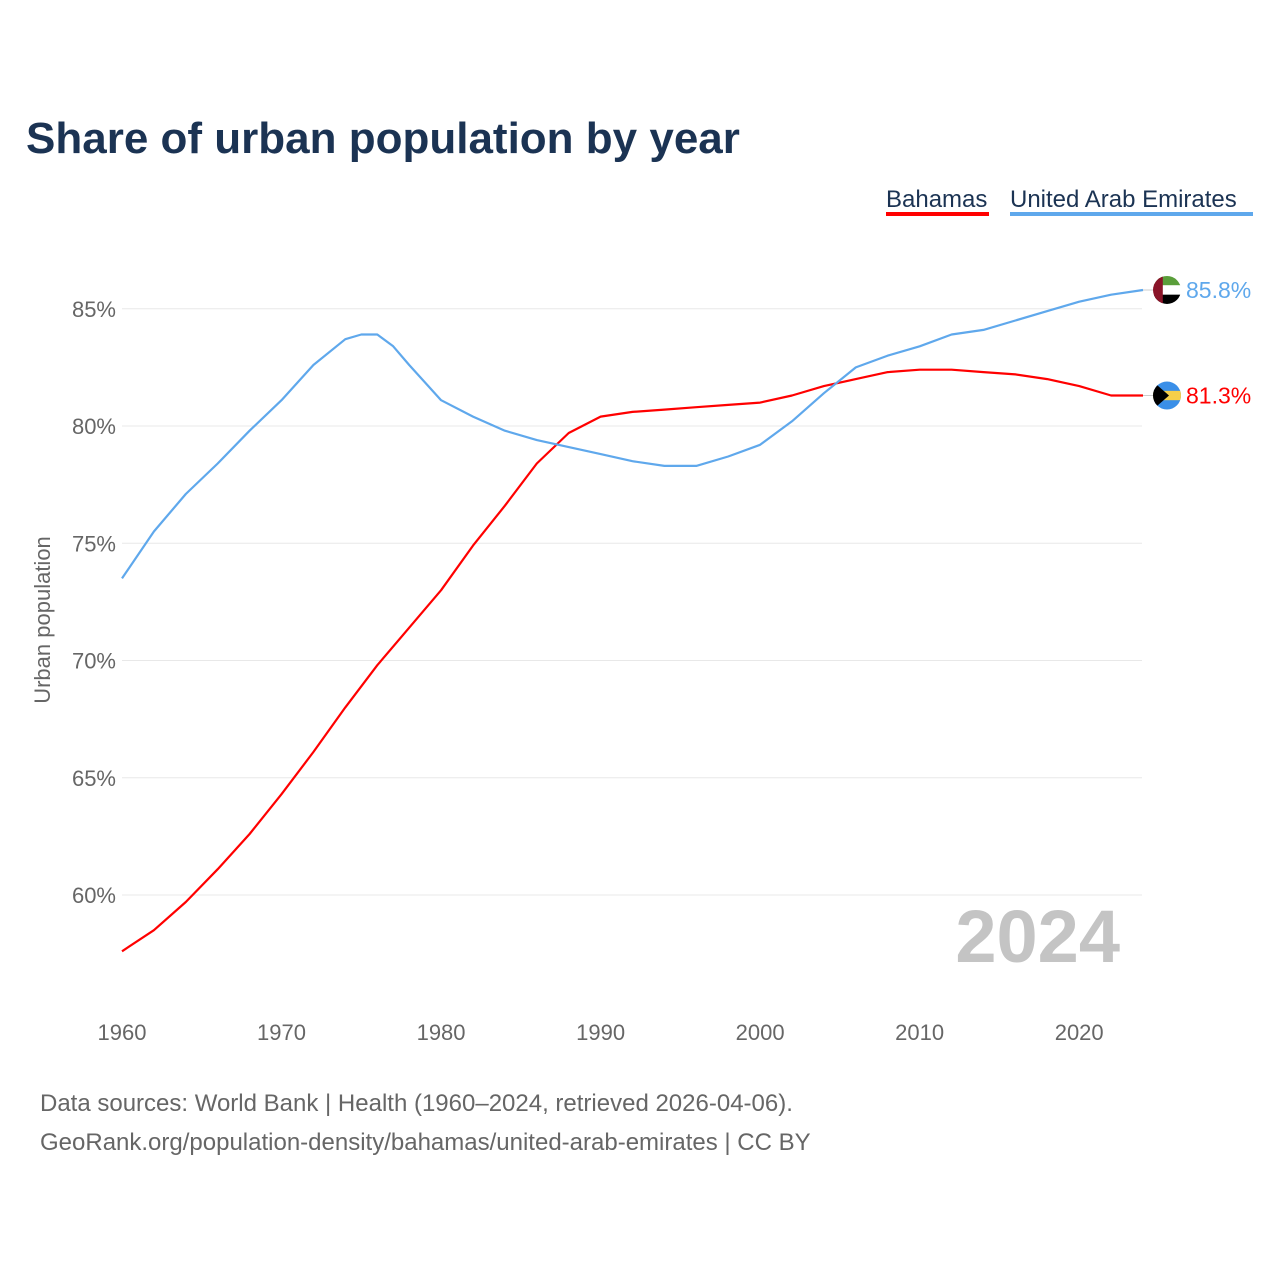 The width and height of the screenshot is (1280, 1280). I want to click on y-tick-label: 85%, so click(94, 309).